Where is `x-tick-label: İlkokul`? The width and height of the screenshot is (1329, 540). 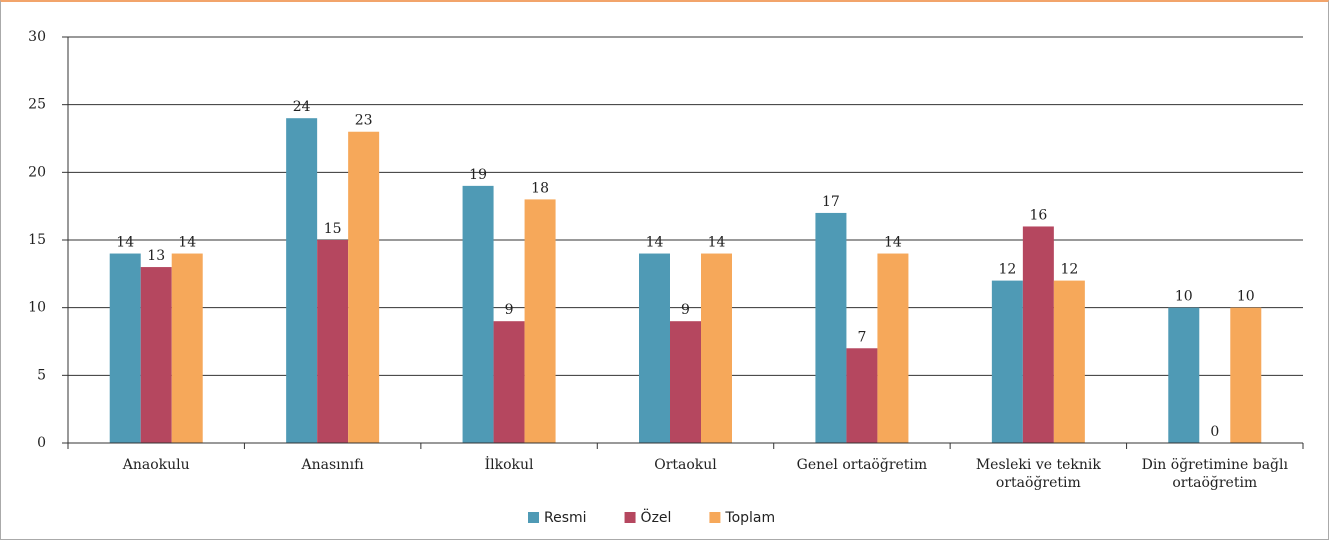
x-tick-label: İlkokul is located at coordinates (509, 465).